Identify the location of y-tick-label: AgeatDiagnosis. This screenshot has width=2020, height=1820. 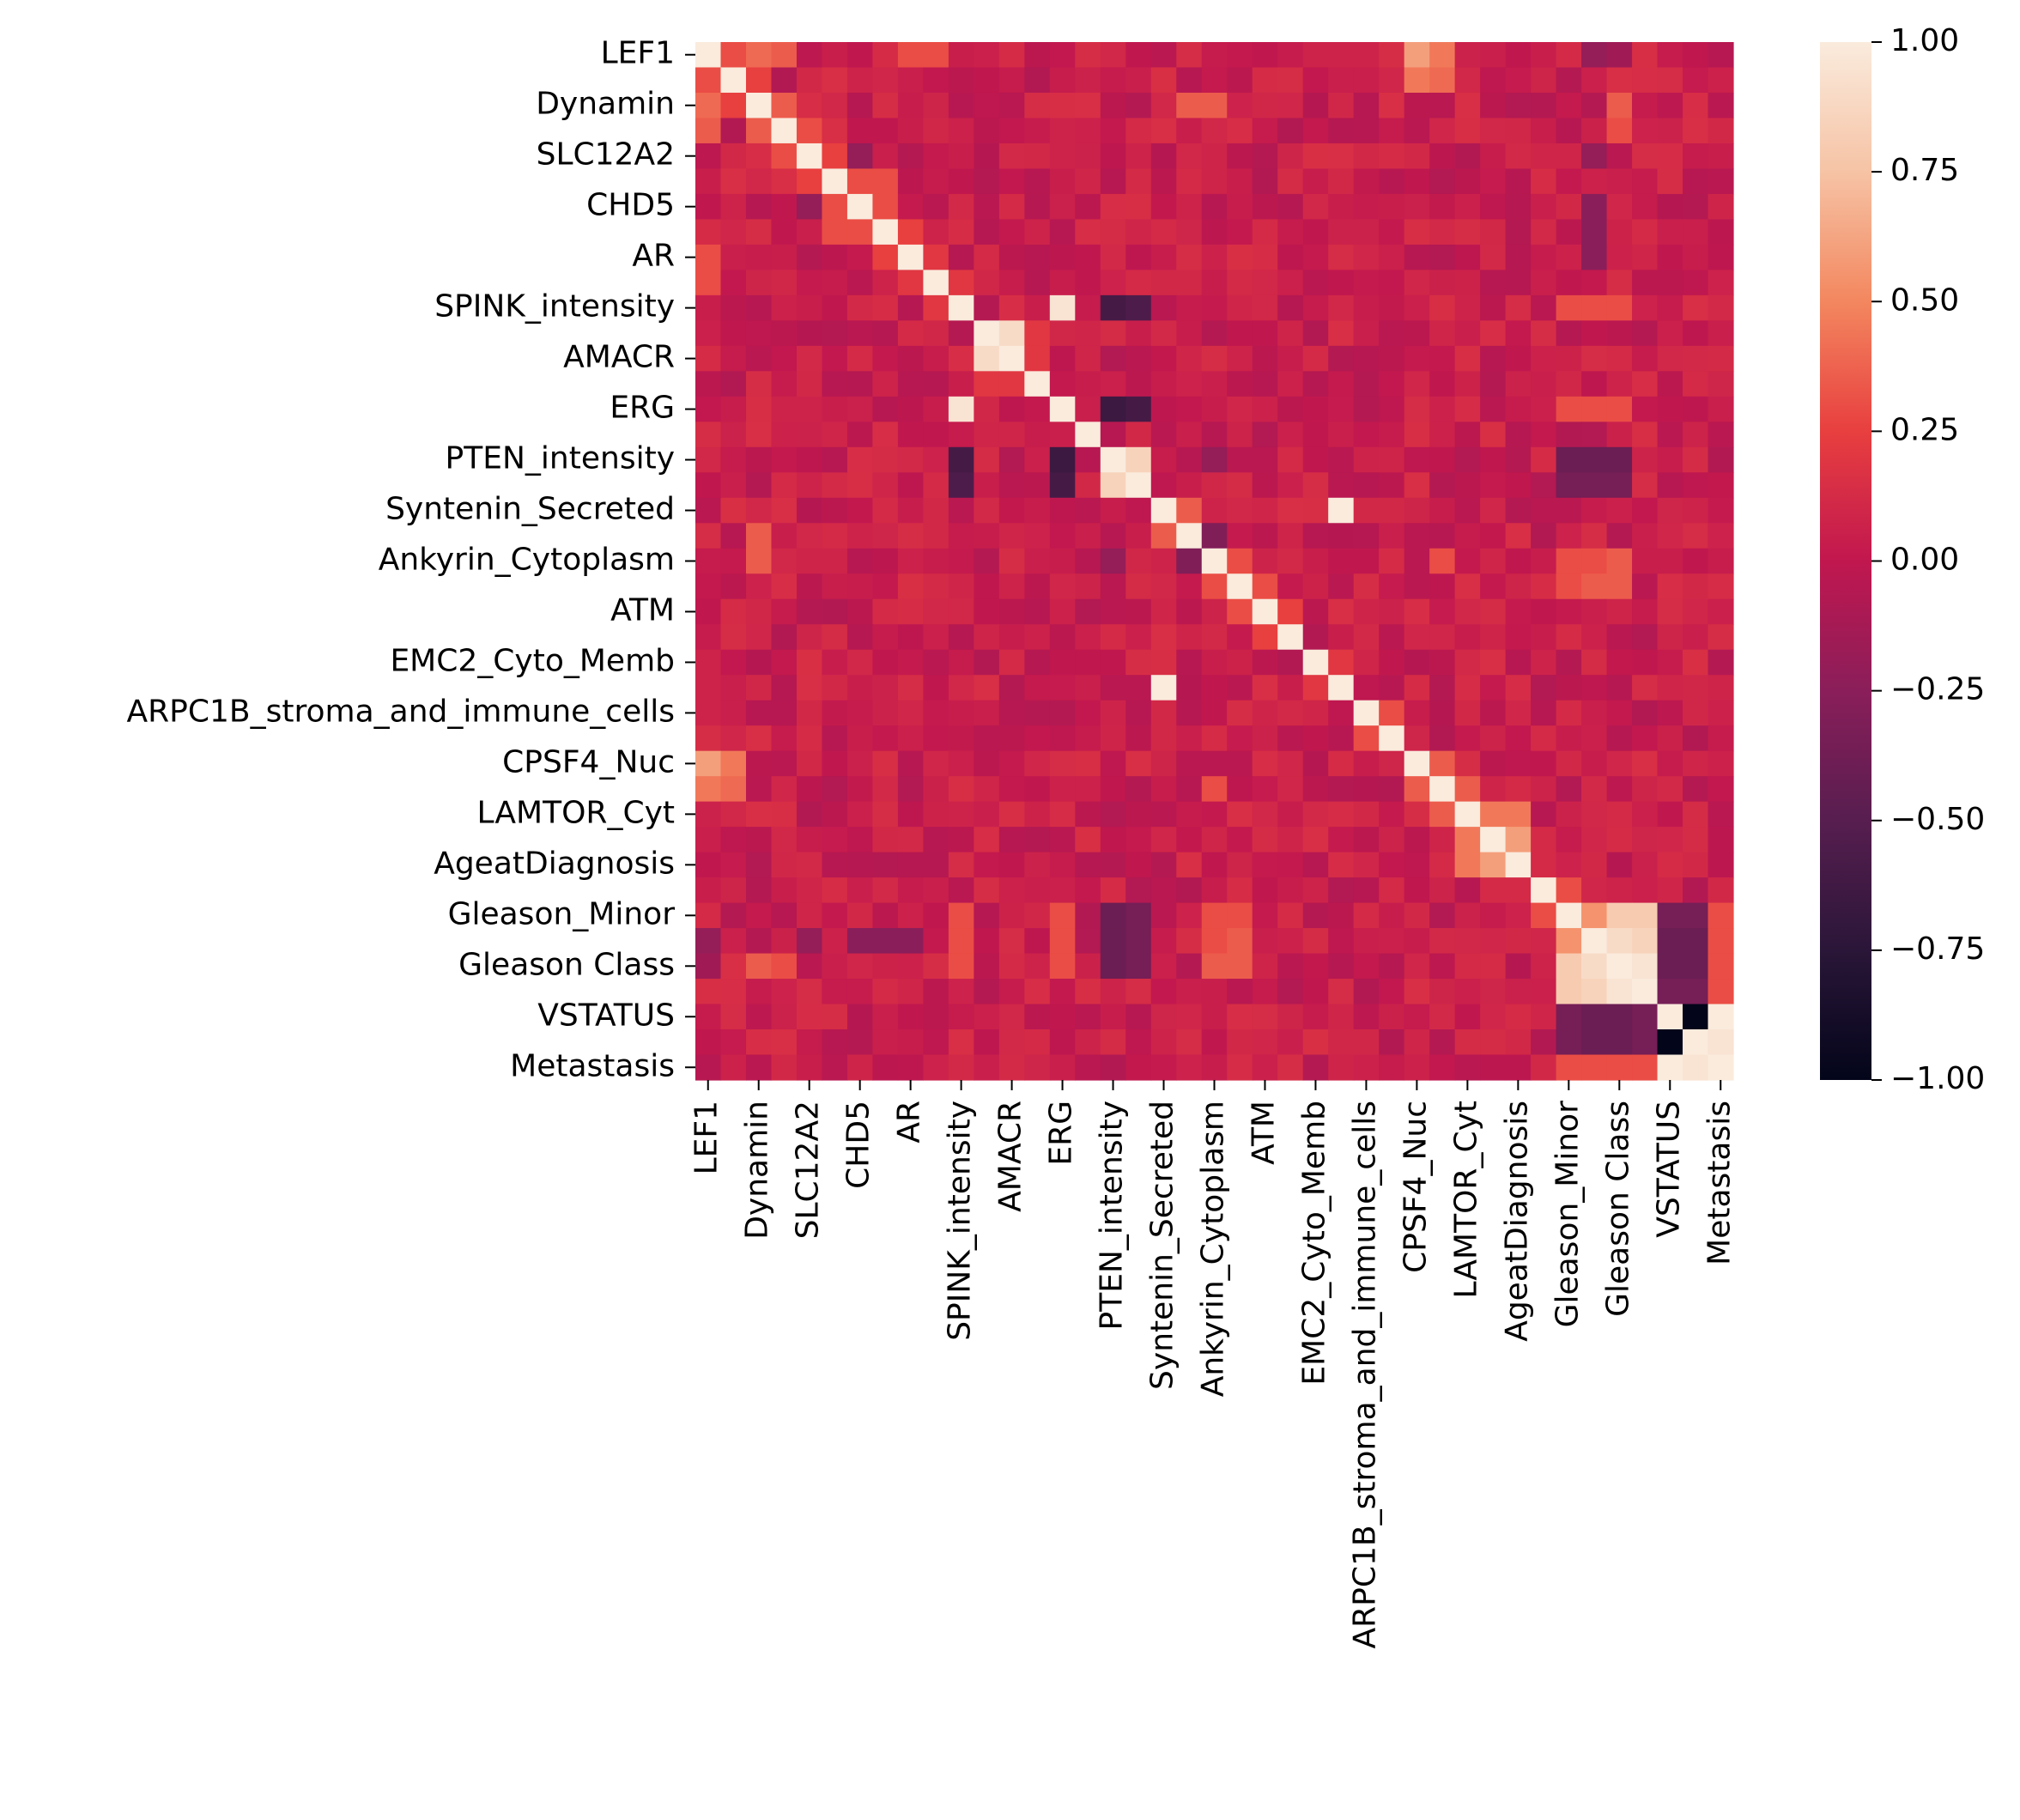
(554, 864).